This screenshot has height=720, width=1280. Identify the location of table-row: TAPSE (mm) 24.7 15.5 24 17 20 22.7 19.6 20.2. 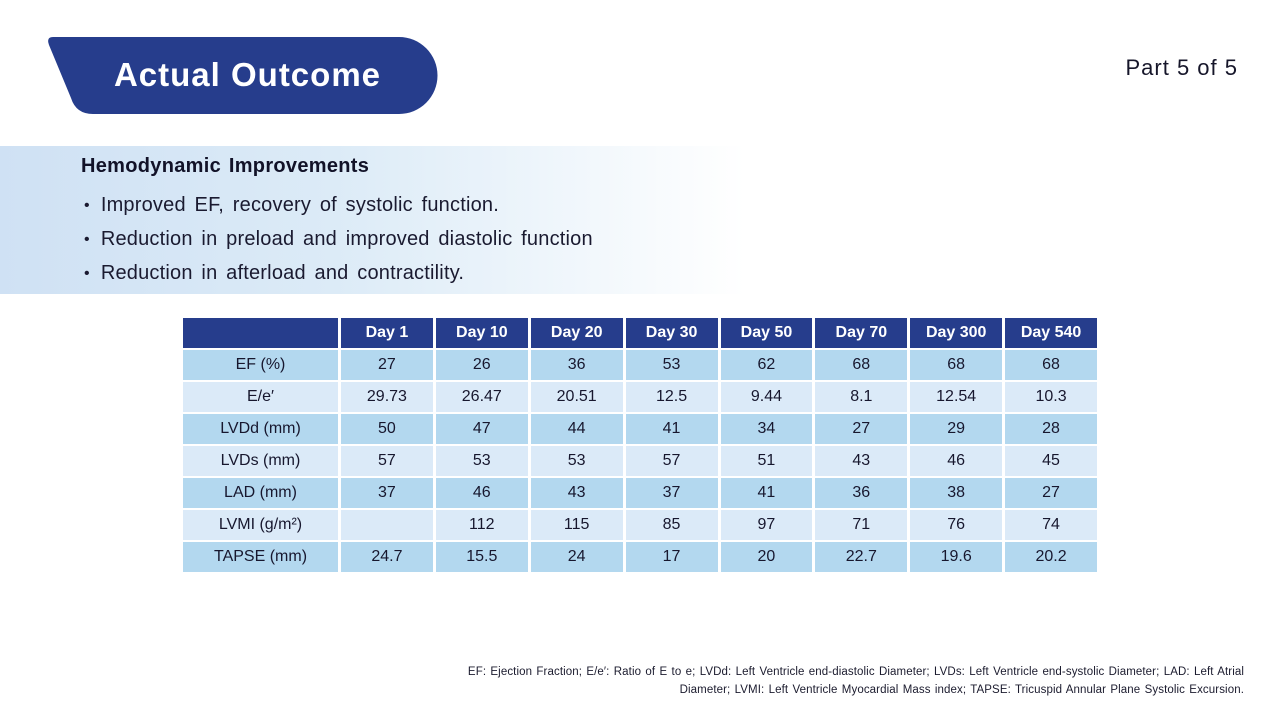
(640, 557).